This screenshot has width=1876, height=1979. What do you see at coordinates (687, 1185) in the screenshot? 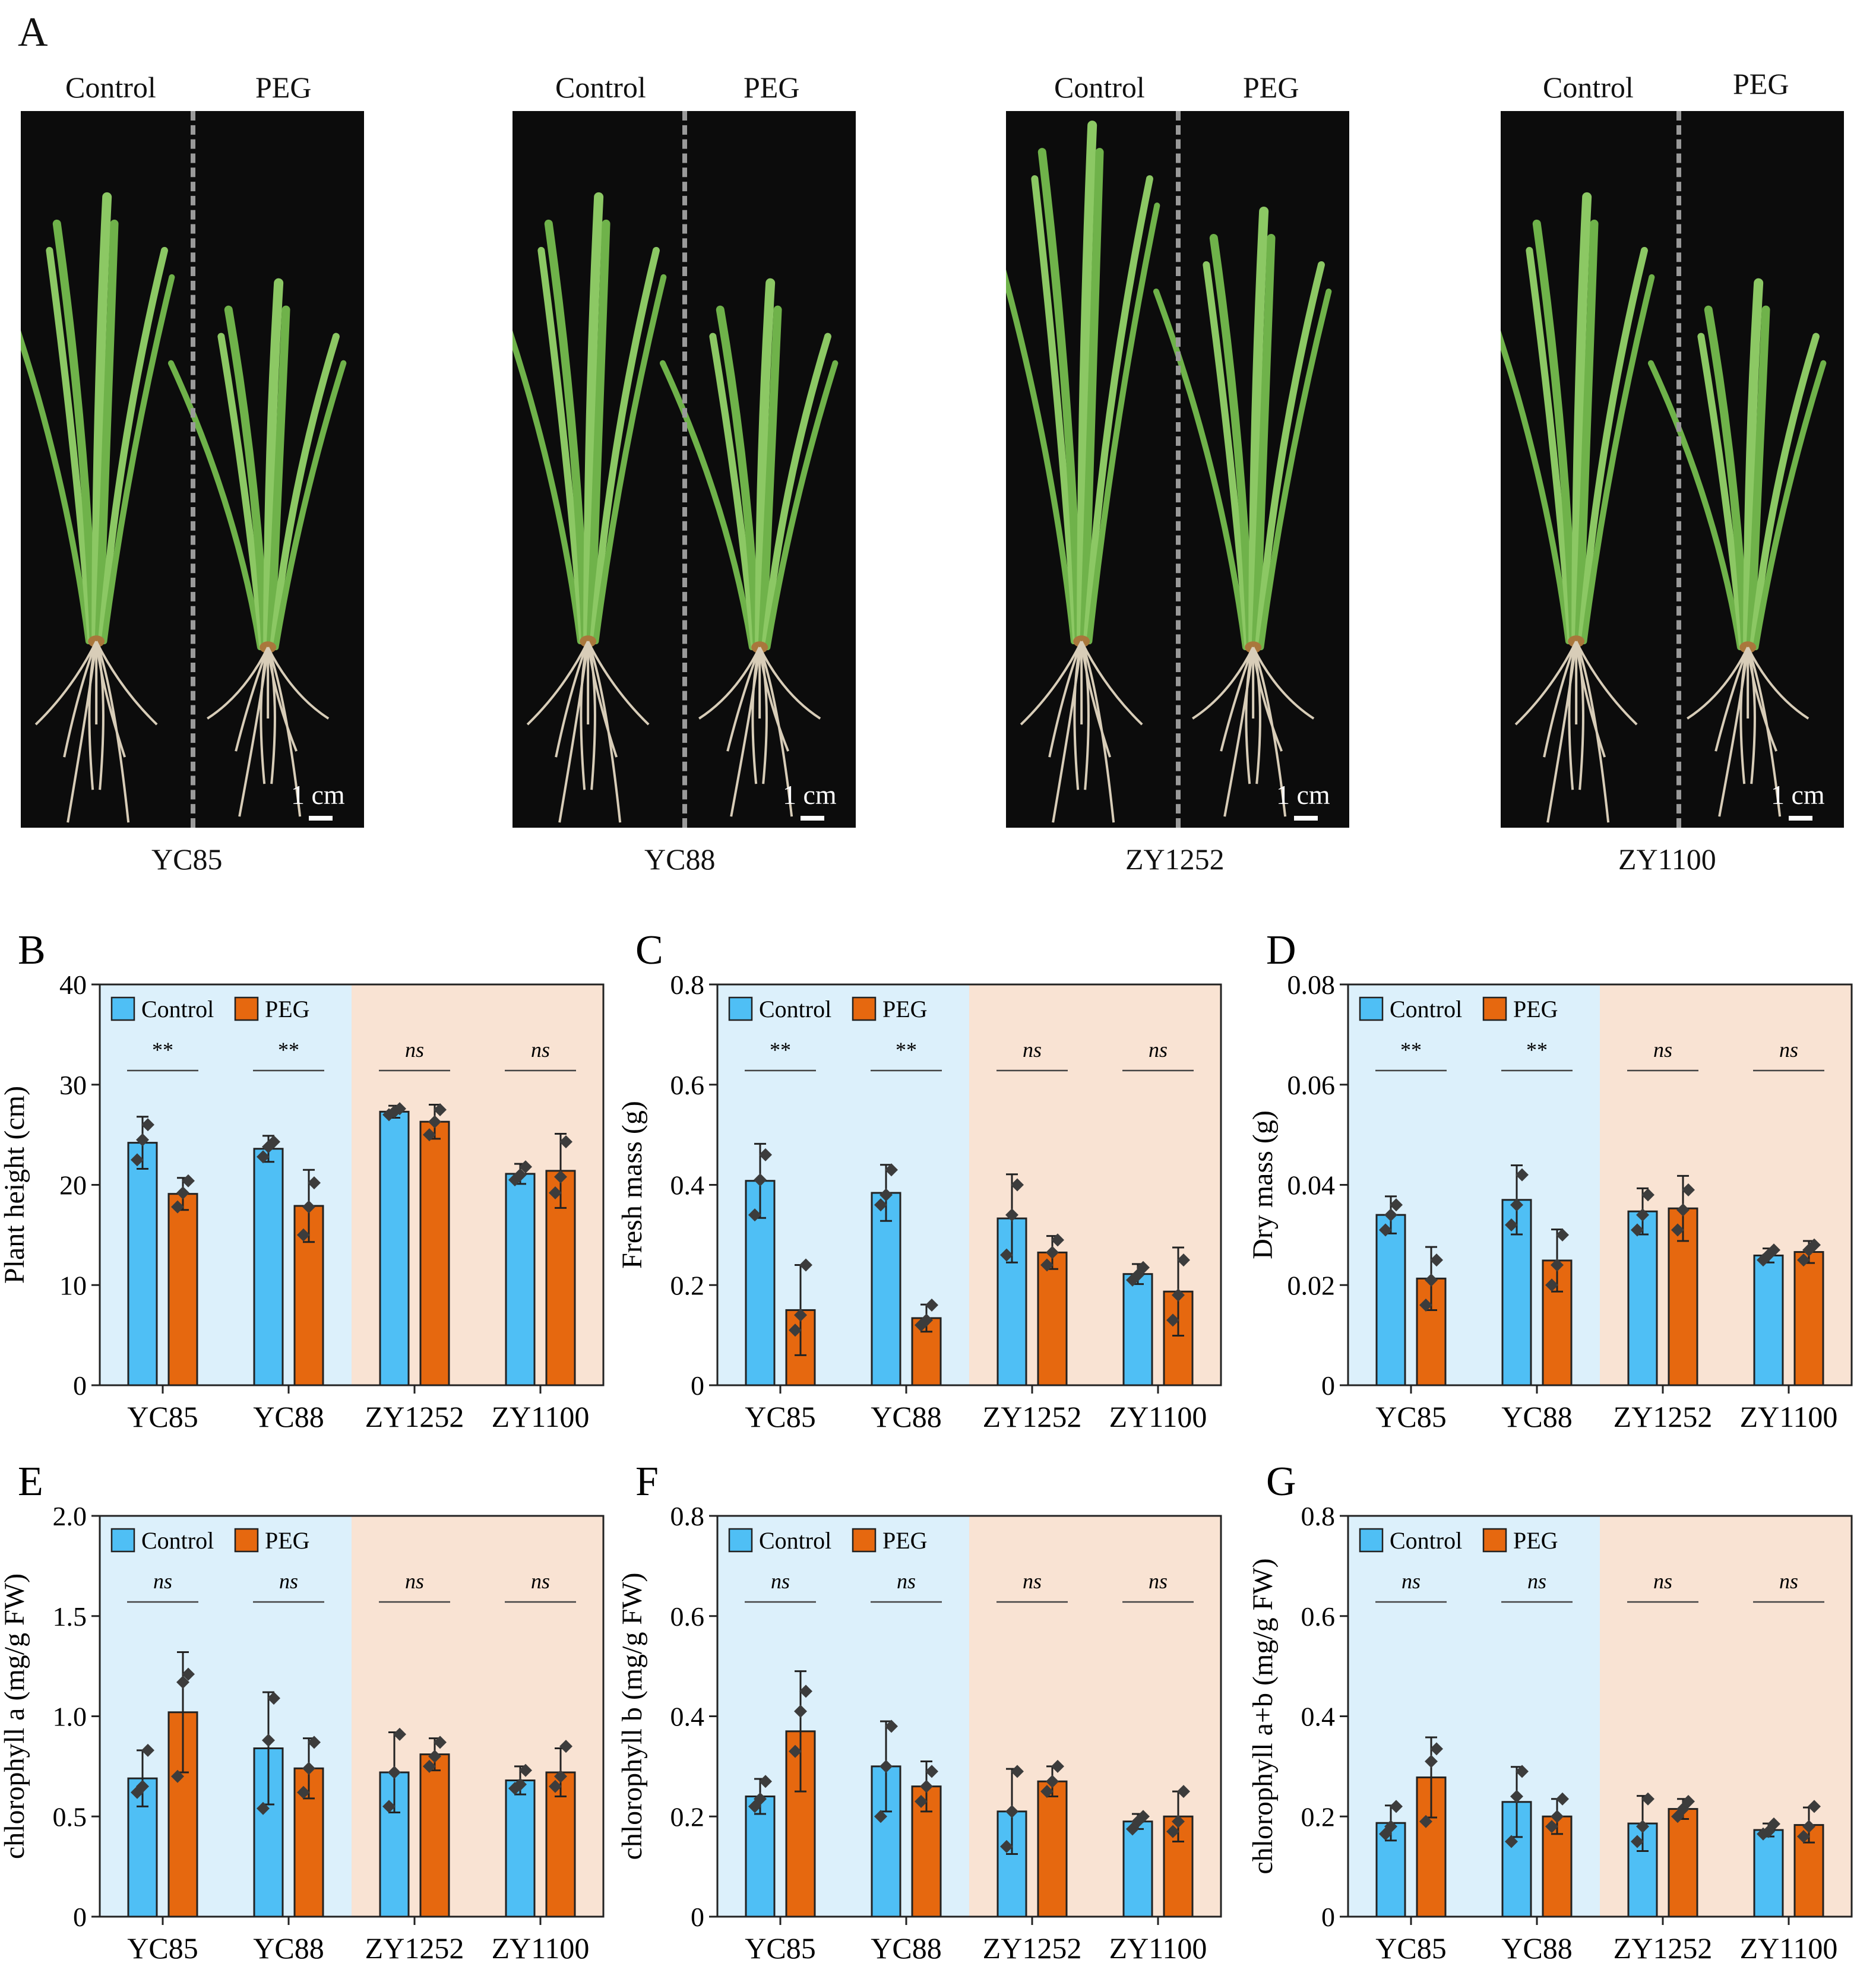
I see `y-tick-label: 0.4` at bounding box center [687, 1185].